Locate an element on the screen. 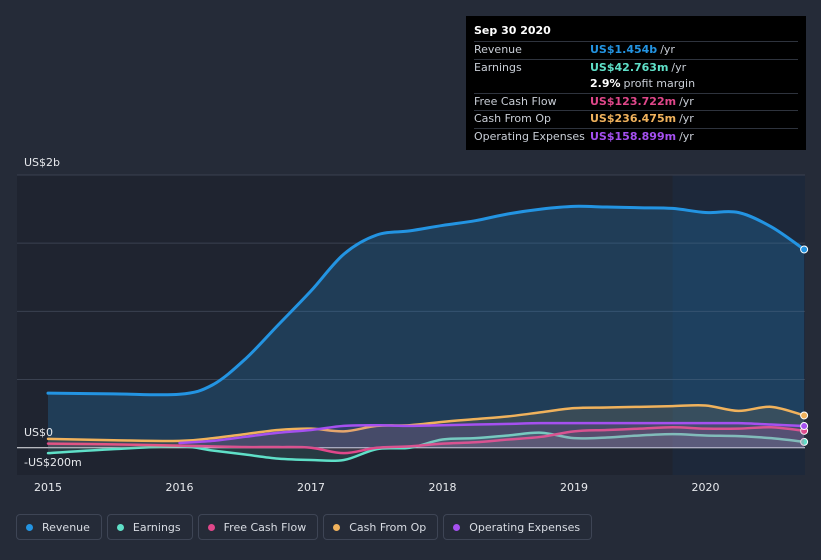 The image size is (821, 560). tooltip-row-value: US$158.899m is located at coordinates (633, 136).